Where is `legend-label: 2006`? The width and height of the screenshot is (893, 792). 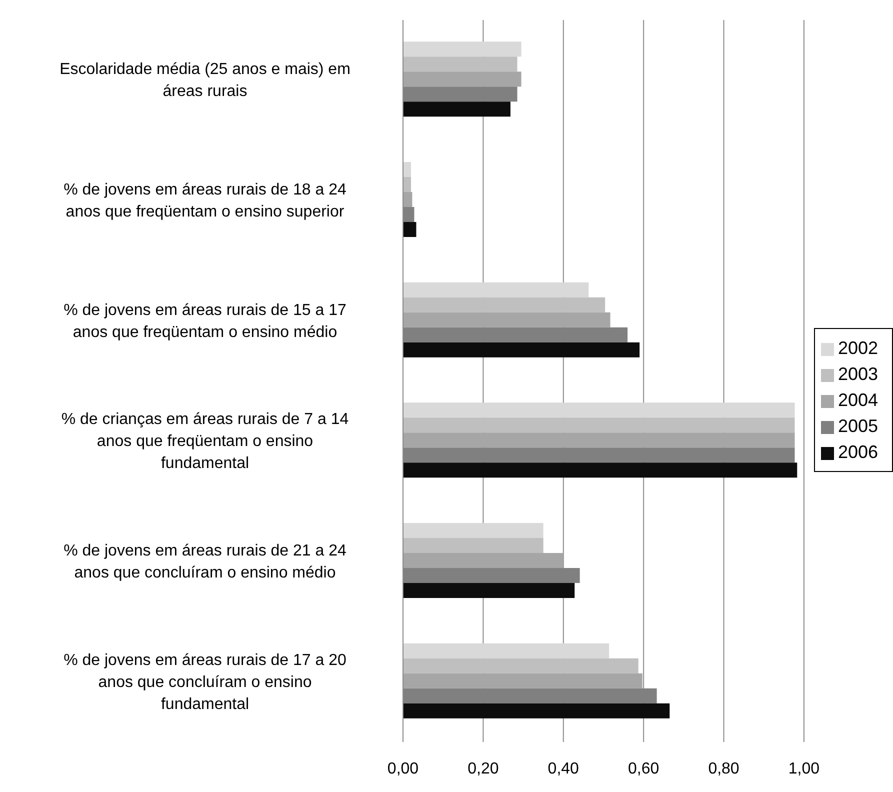 legend-label: 2006 is located at coordinates (858, 452).